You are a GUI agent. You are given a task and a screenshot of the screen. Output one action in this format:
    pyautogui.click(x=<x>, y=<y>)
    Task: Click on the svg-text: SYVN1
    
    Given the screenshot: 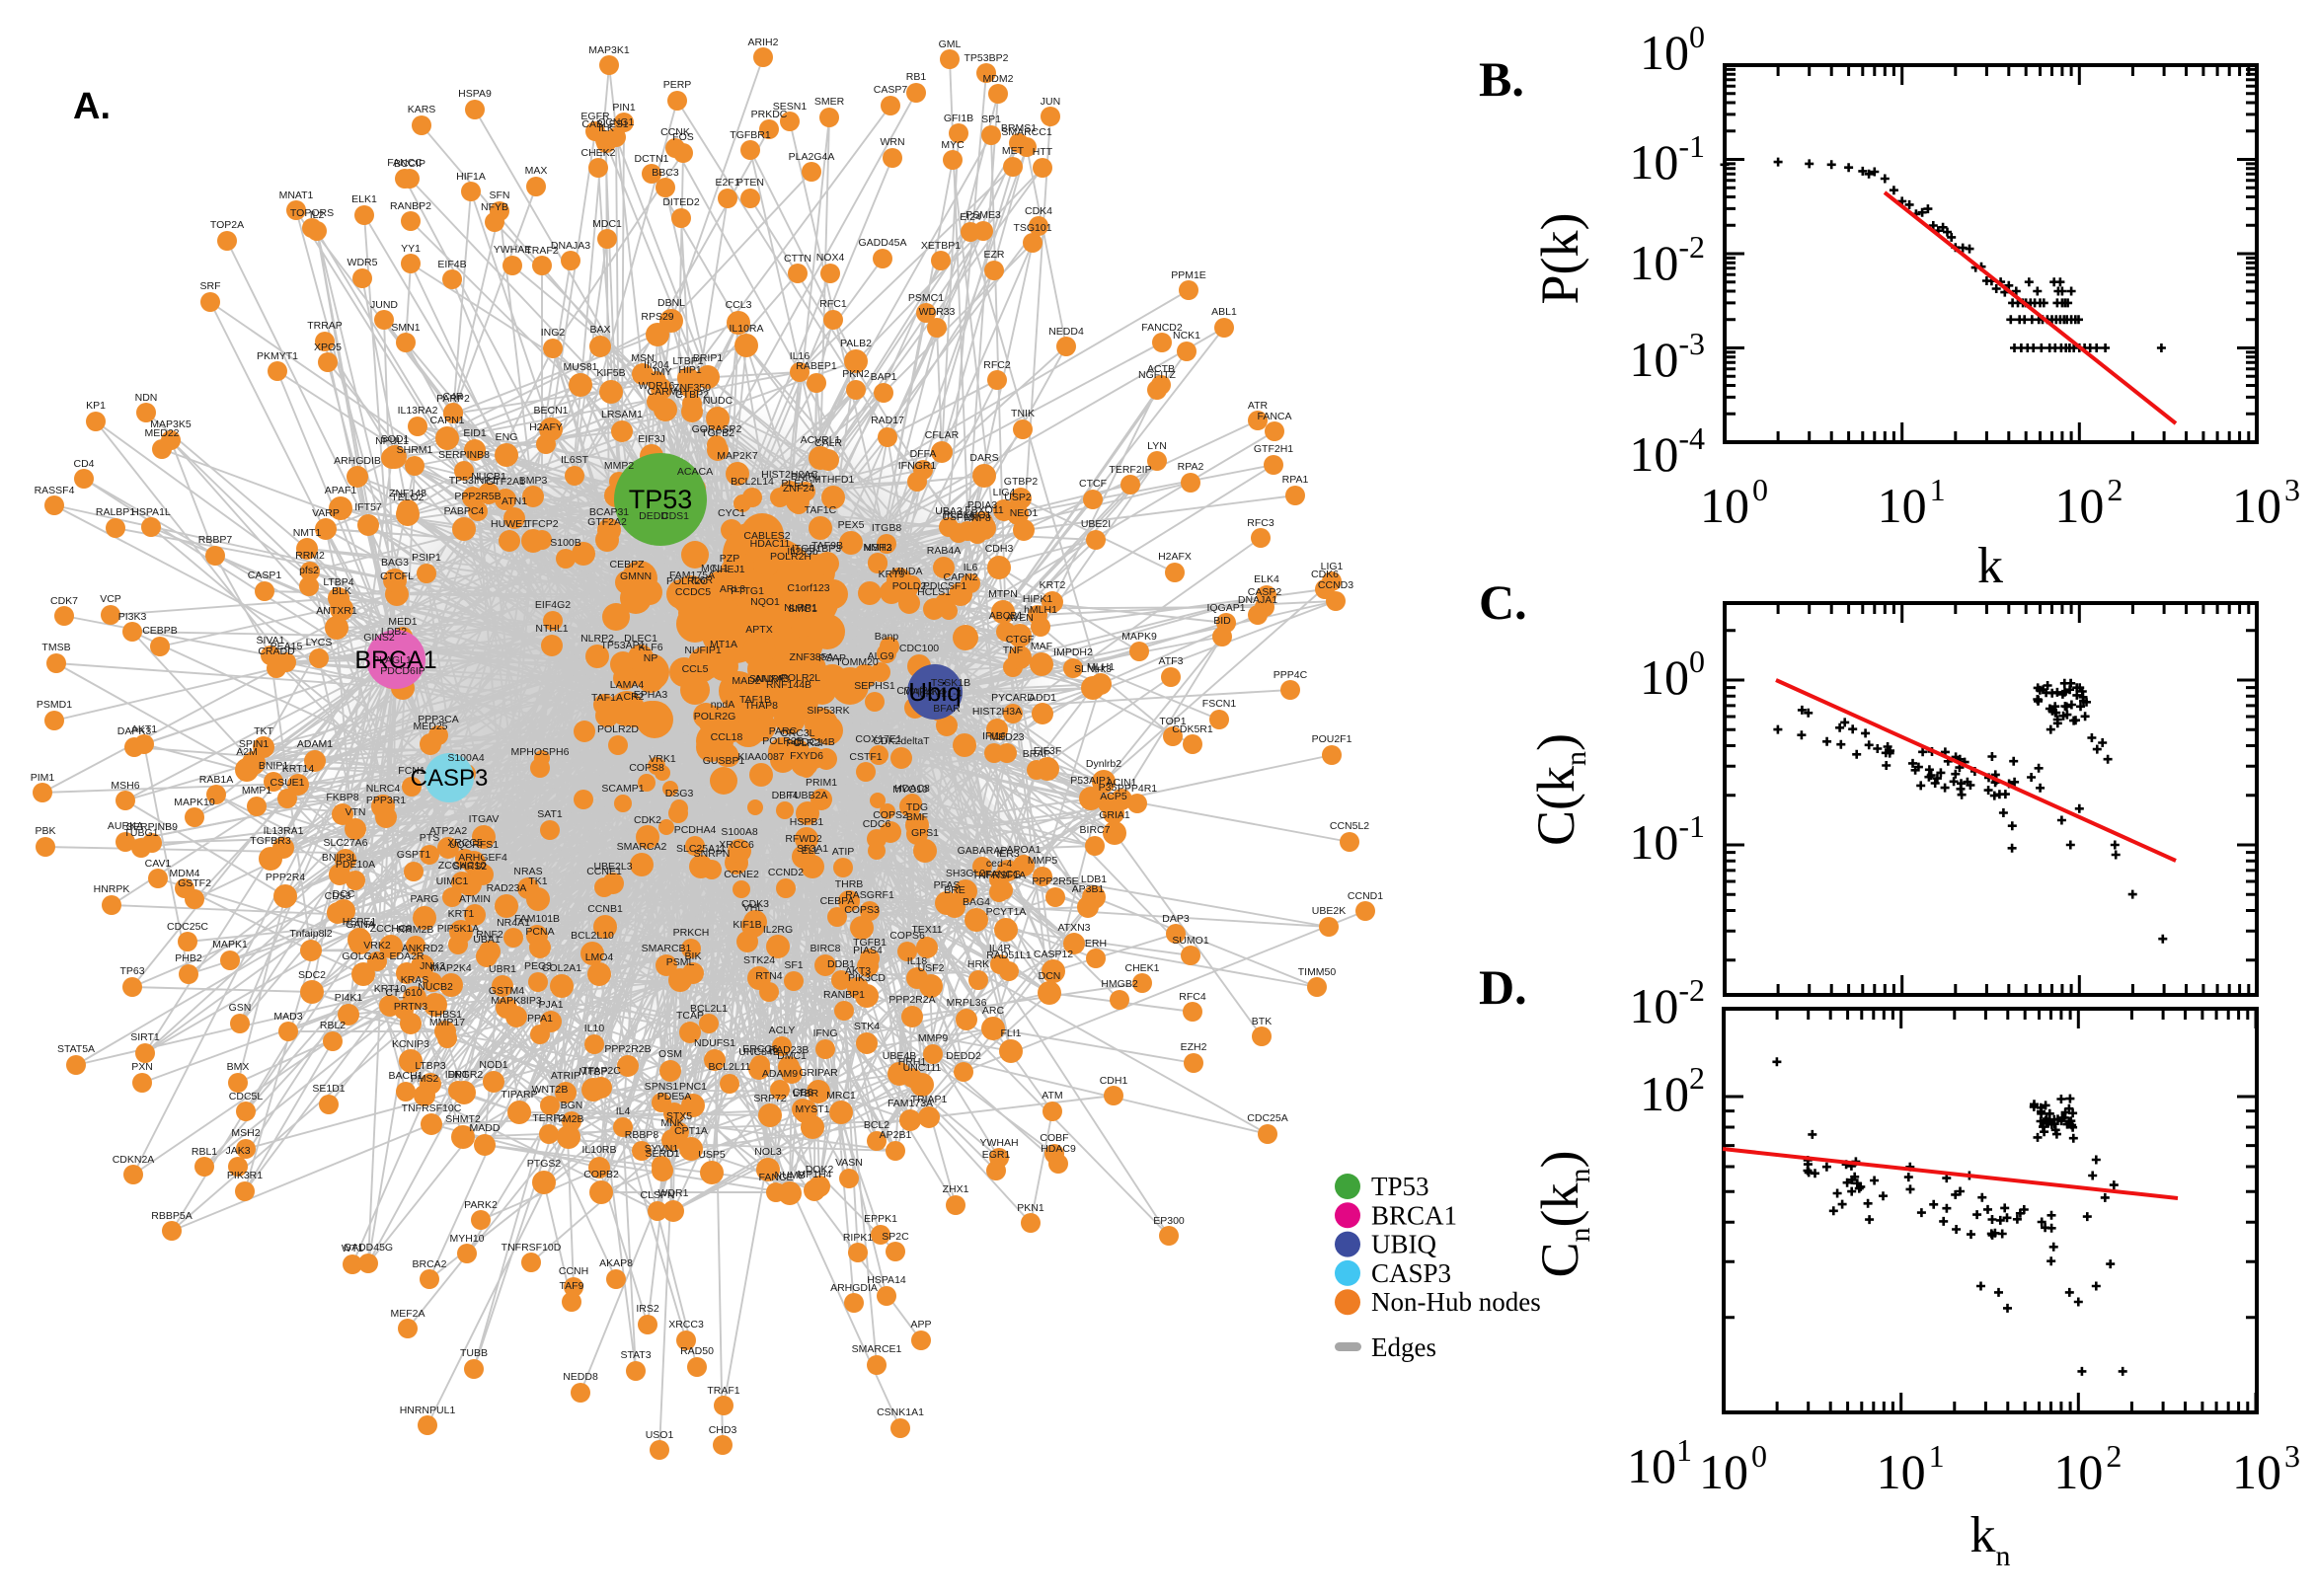 What is the action you would take?
    pyautogui.click(x=662, y=1149)
    